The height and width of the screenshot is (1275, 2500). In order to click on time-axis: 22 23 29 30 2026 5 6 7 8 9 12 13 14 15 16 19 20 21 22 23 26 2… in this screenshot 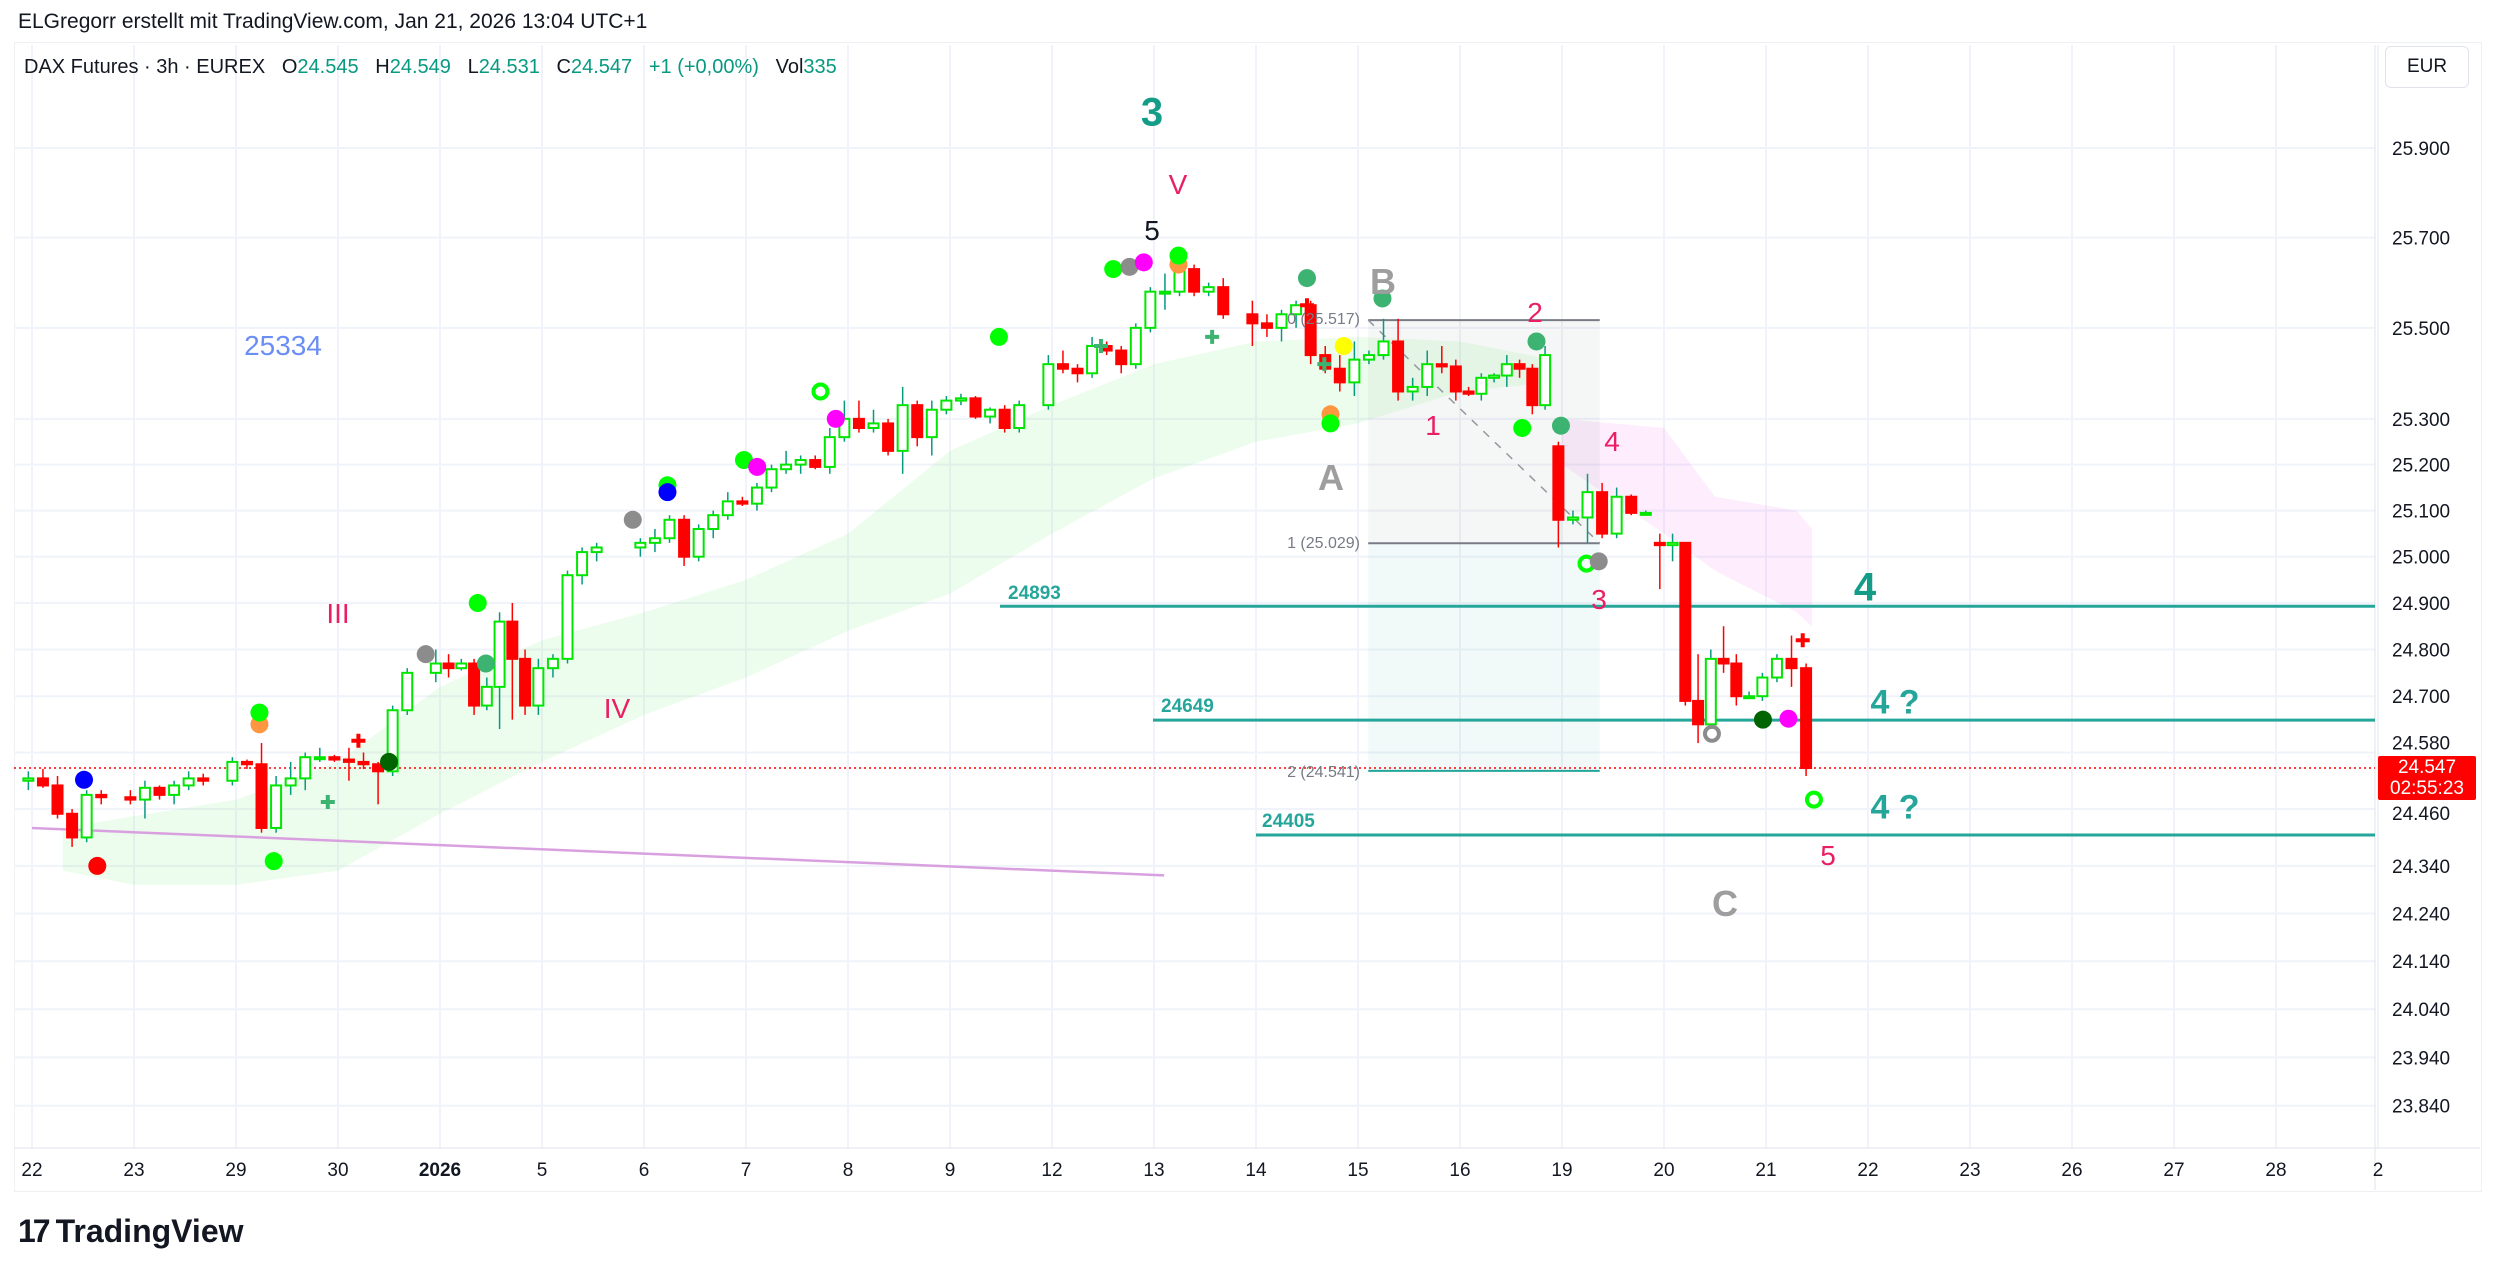, I will do `click(1202, 1170)`.